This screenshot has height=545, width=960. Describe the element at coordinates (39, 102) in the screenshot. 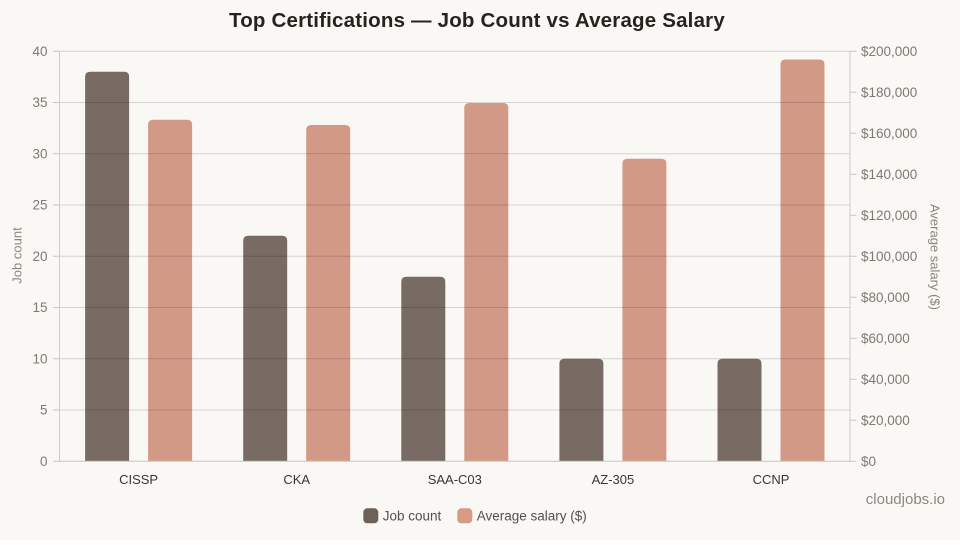

I see `svg-text: 35` at that location.